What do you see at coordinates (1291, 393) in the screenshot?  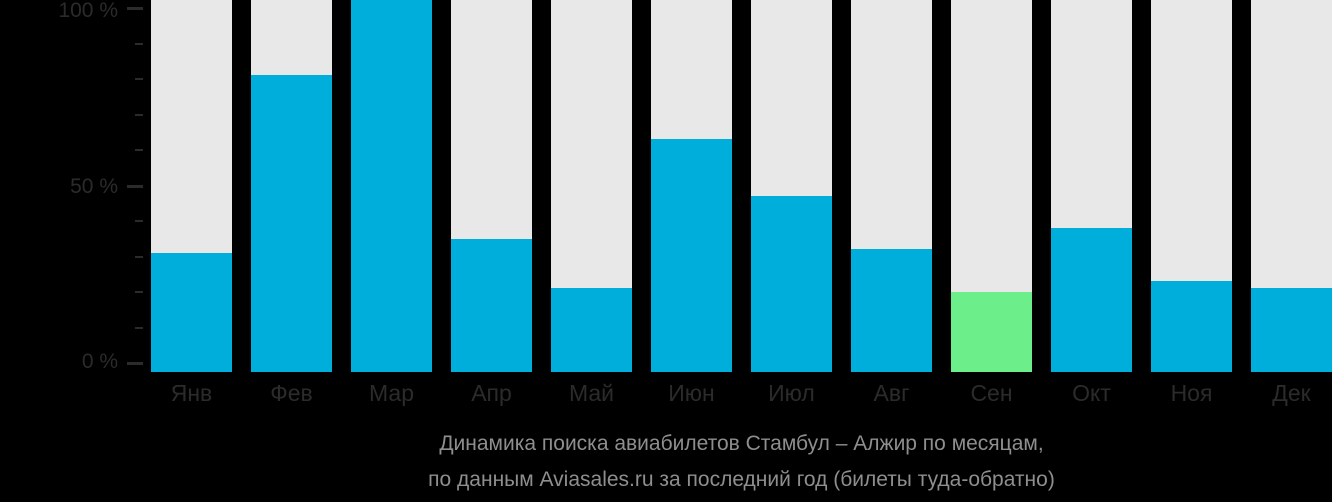 I see `month-label-dec: Дек` at bounding box center [1291, 393].